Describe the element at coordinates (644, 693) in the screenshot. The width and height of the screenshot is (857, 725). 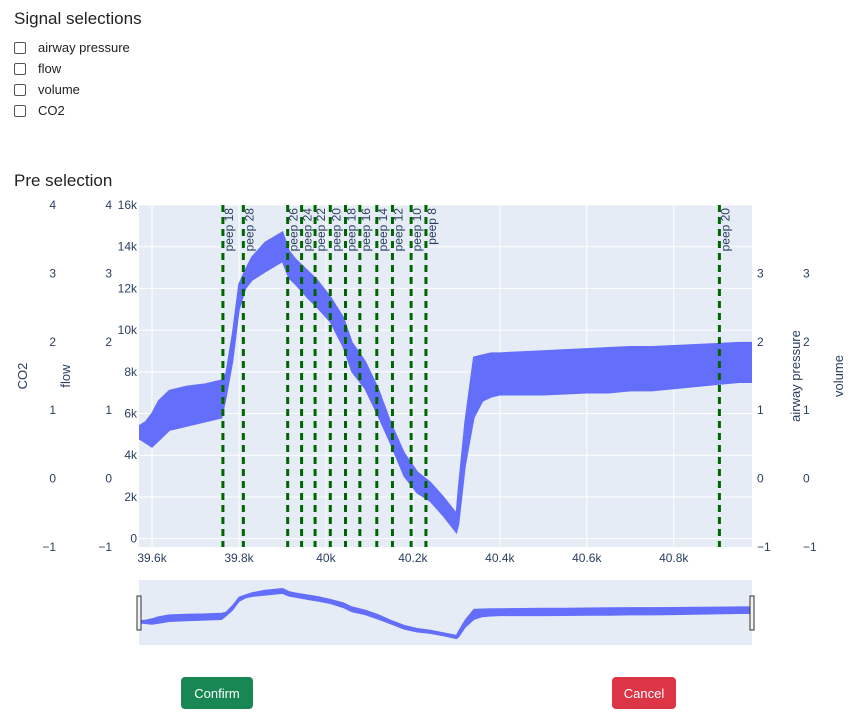
I see `cancel-button: Cancel` at that location.